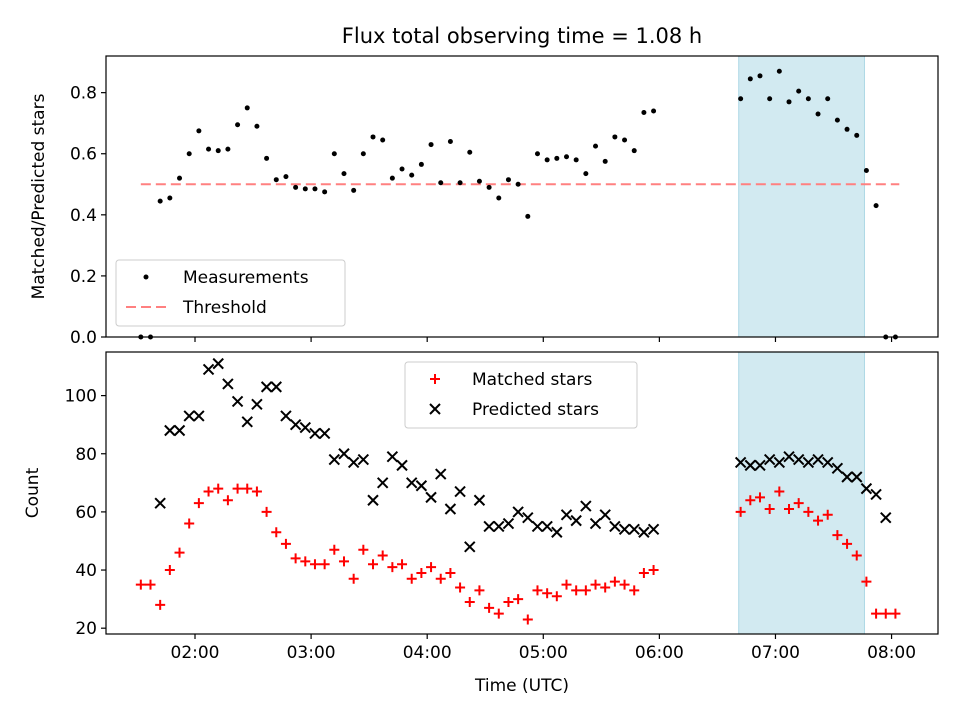  Describe the element at coordinates (39, 196) in the screenshot. I see `ratio-y-axis-label: Matched/Predicted stars` at that location.